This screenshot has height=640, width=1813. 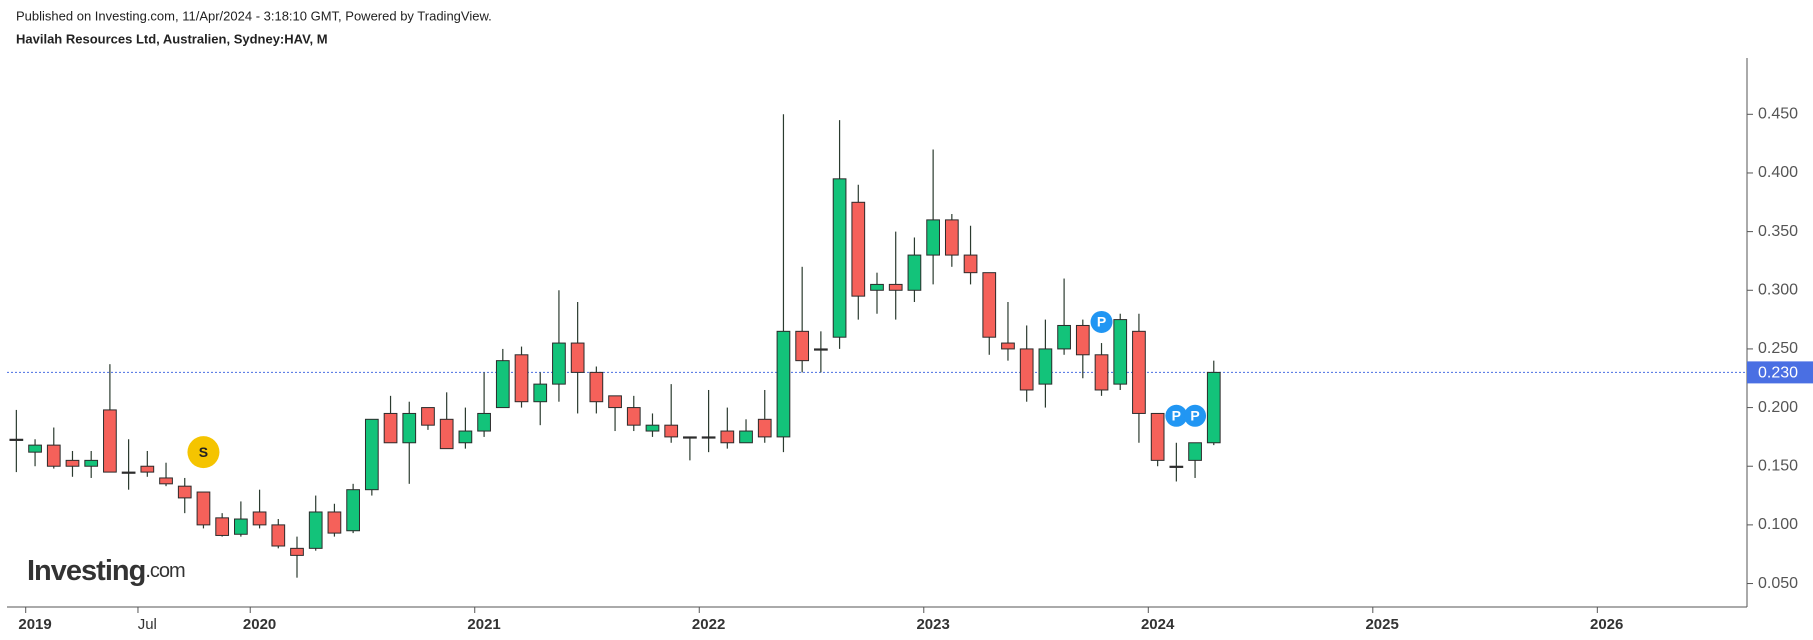 What do you see at coordinates (86, 571) in the screenshot?
I see `logo-brand: Investing` at bounding box center [86, 571].